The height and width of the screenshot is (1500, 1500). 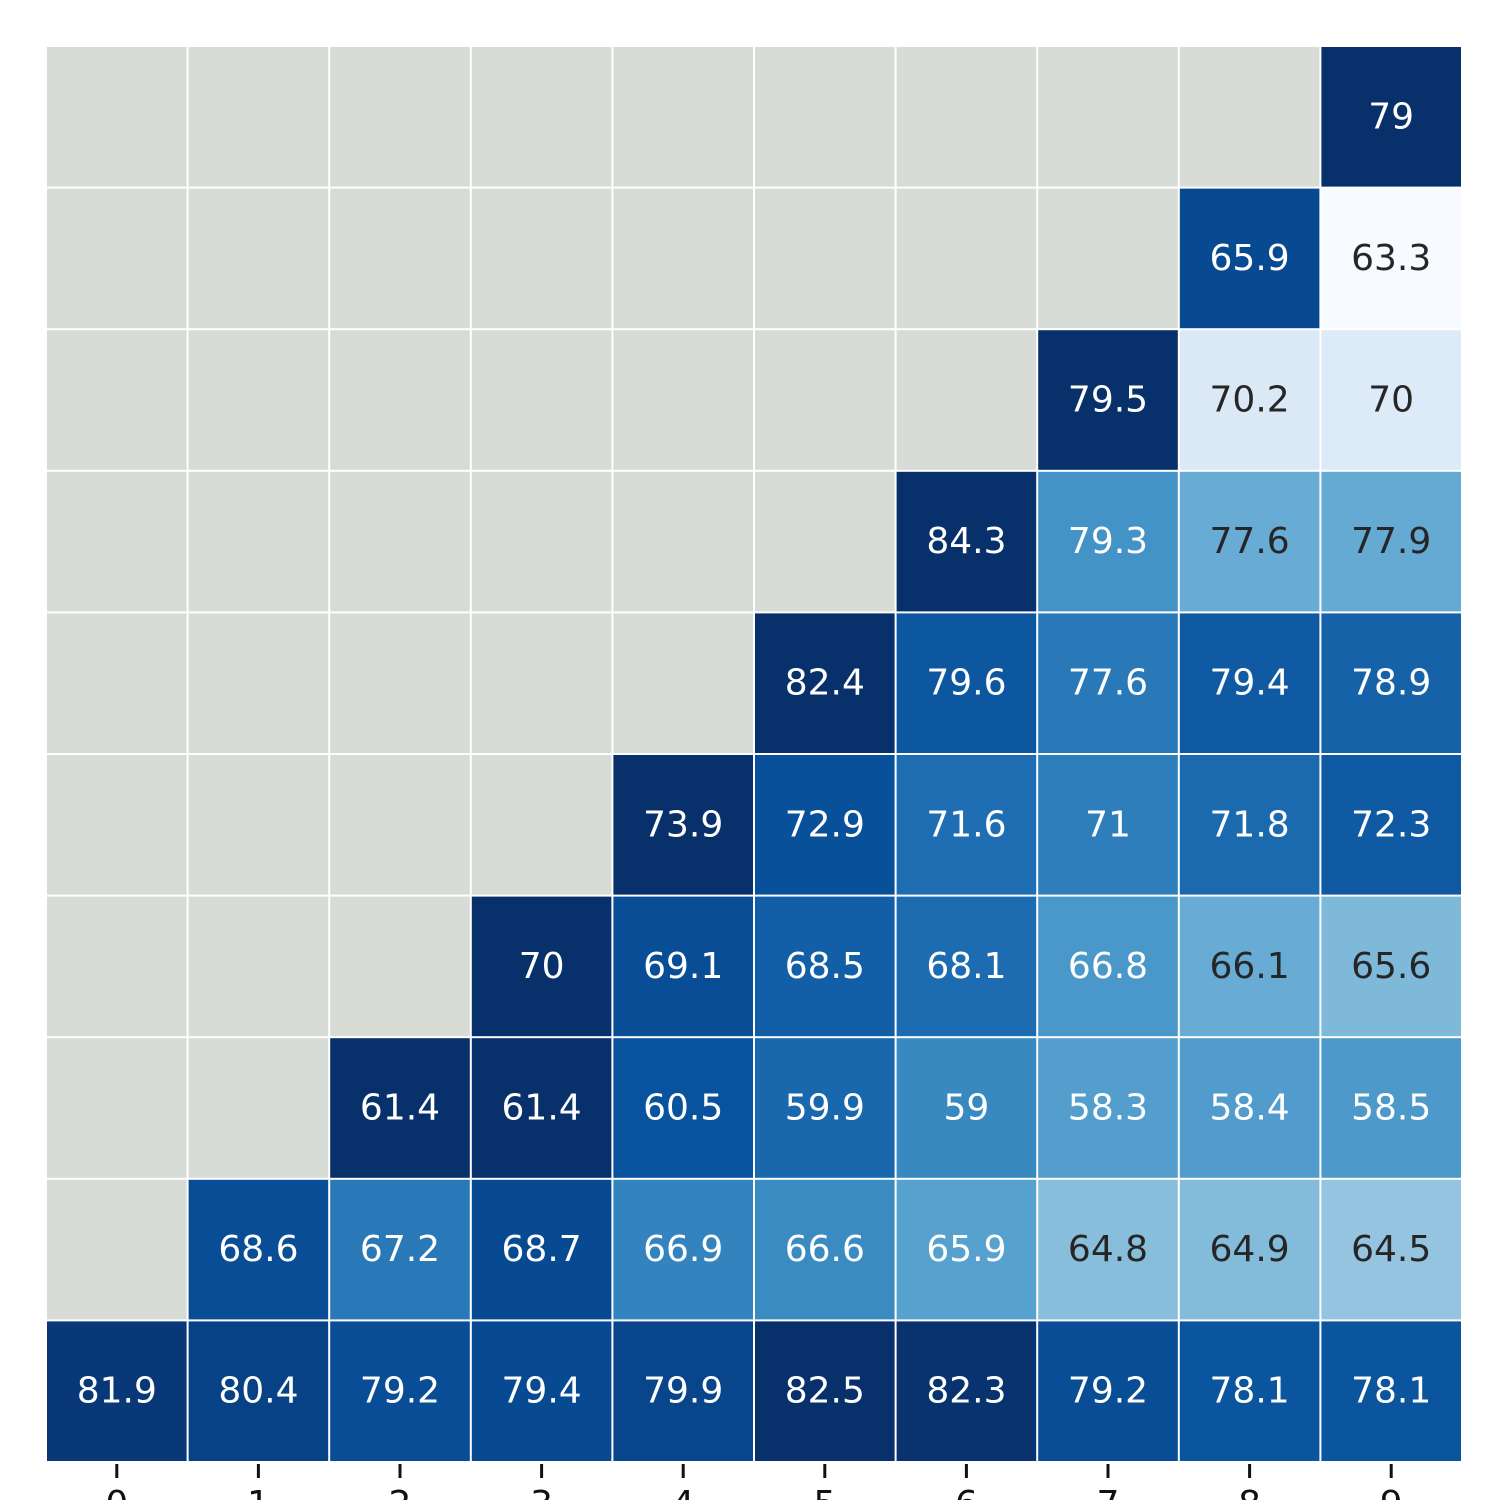 I want to click on heatmap-cell-label: 66.1, so click(x=1250, y=966).